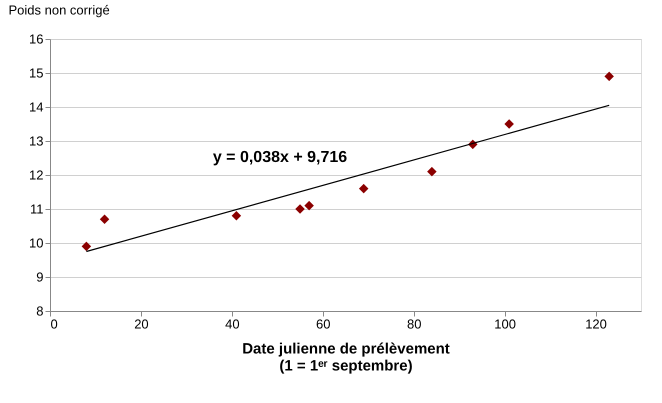 The image size is (662, 403). What do you see at coordinates (59, 10) in the screenshot?
I see `y-axis-title: Poids non corrigé` at bounding box center [59, 10].